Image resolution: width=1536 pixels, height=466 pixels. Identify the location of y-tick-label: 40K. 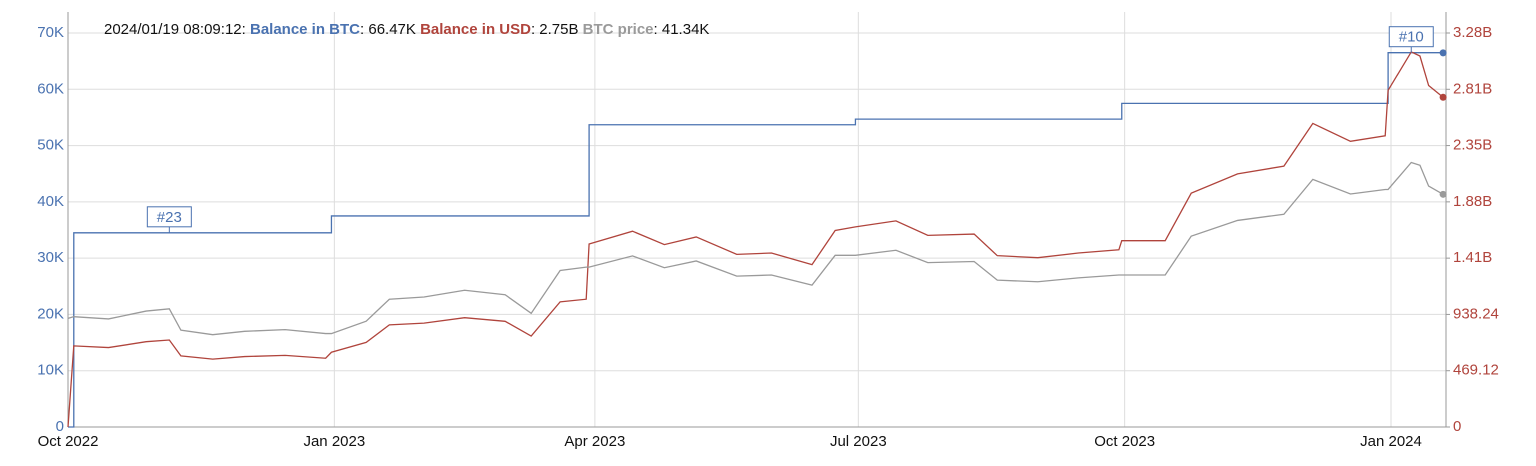
(50, 201).